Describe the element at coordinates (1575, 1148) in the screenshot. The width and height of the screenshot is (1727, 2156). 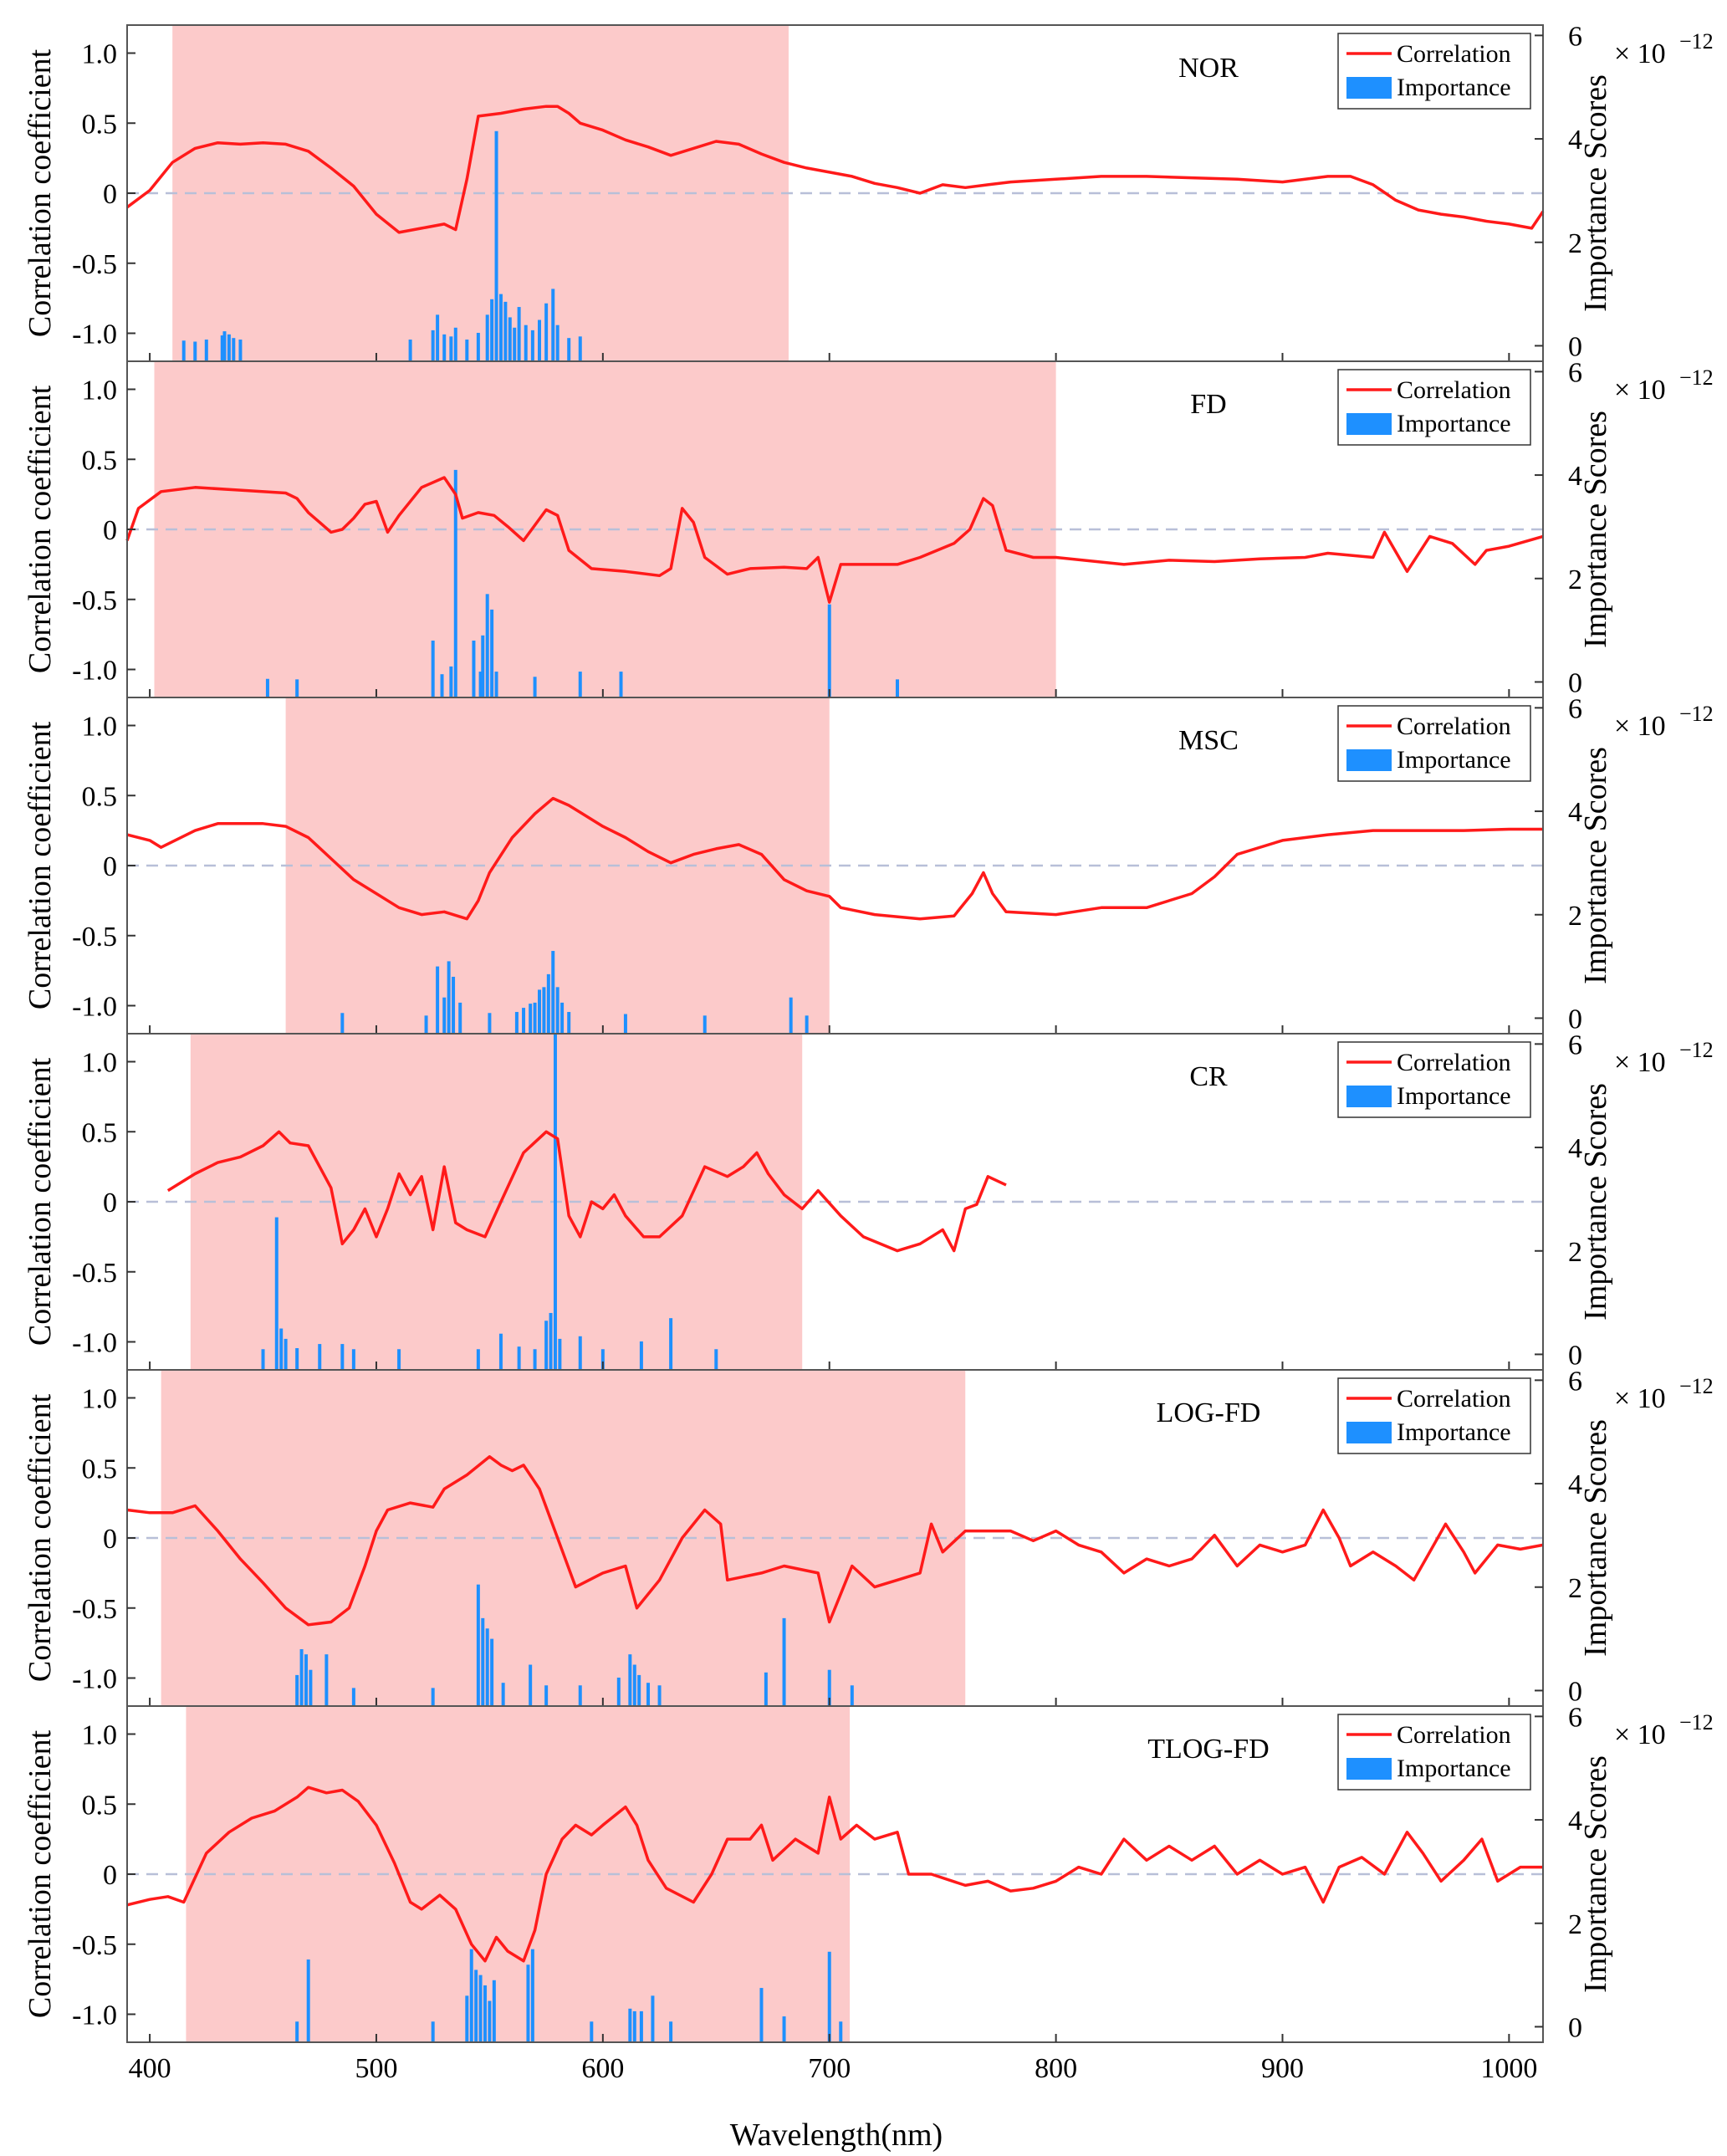
I see `y2-tick-label: 4` at that location.